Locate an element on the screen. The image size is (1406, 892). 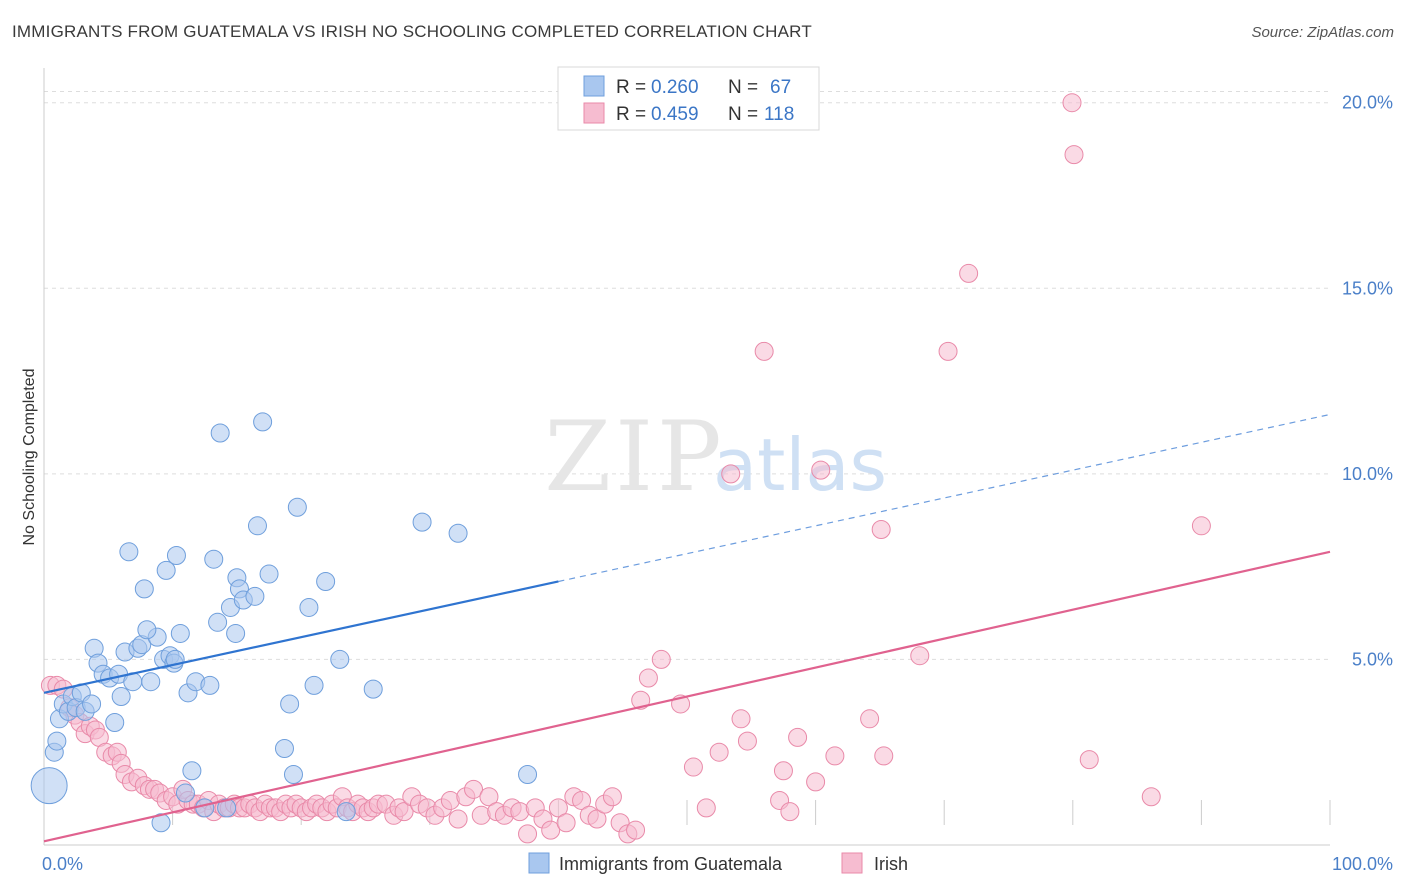
watermark-zip: ZIP is located at coordinates (634, 457).